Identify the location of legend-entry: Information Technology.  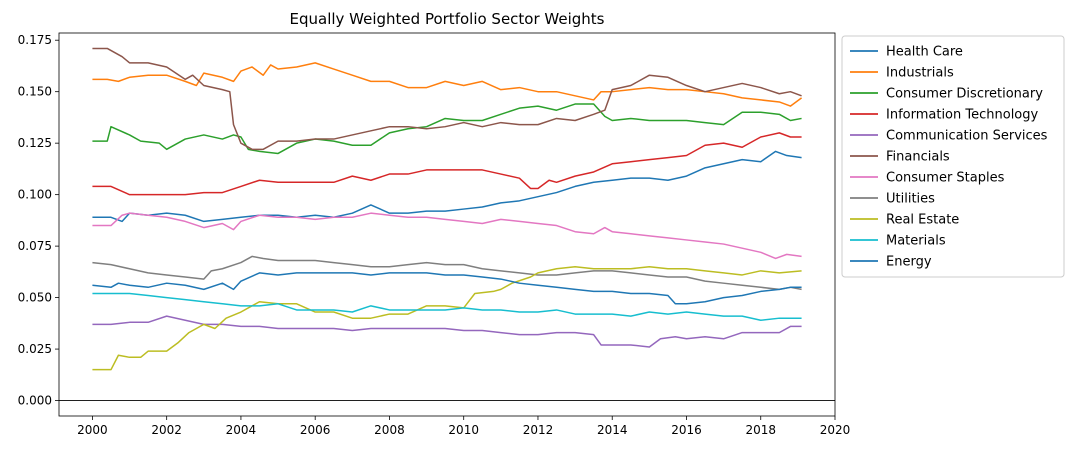
(962, 115).